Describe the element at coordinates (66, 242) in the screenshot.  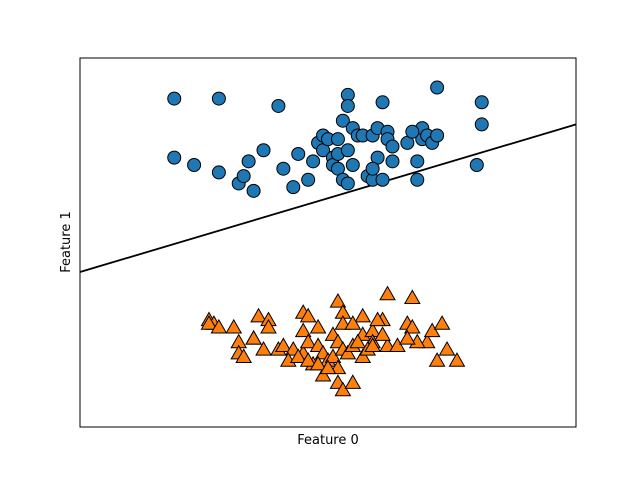
I see `y-axis-label: Feature 1` at that location.